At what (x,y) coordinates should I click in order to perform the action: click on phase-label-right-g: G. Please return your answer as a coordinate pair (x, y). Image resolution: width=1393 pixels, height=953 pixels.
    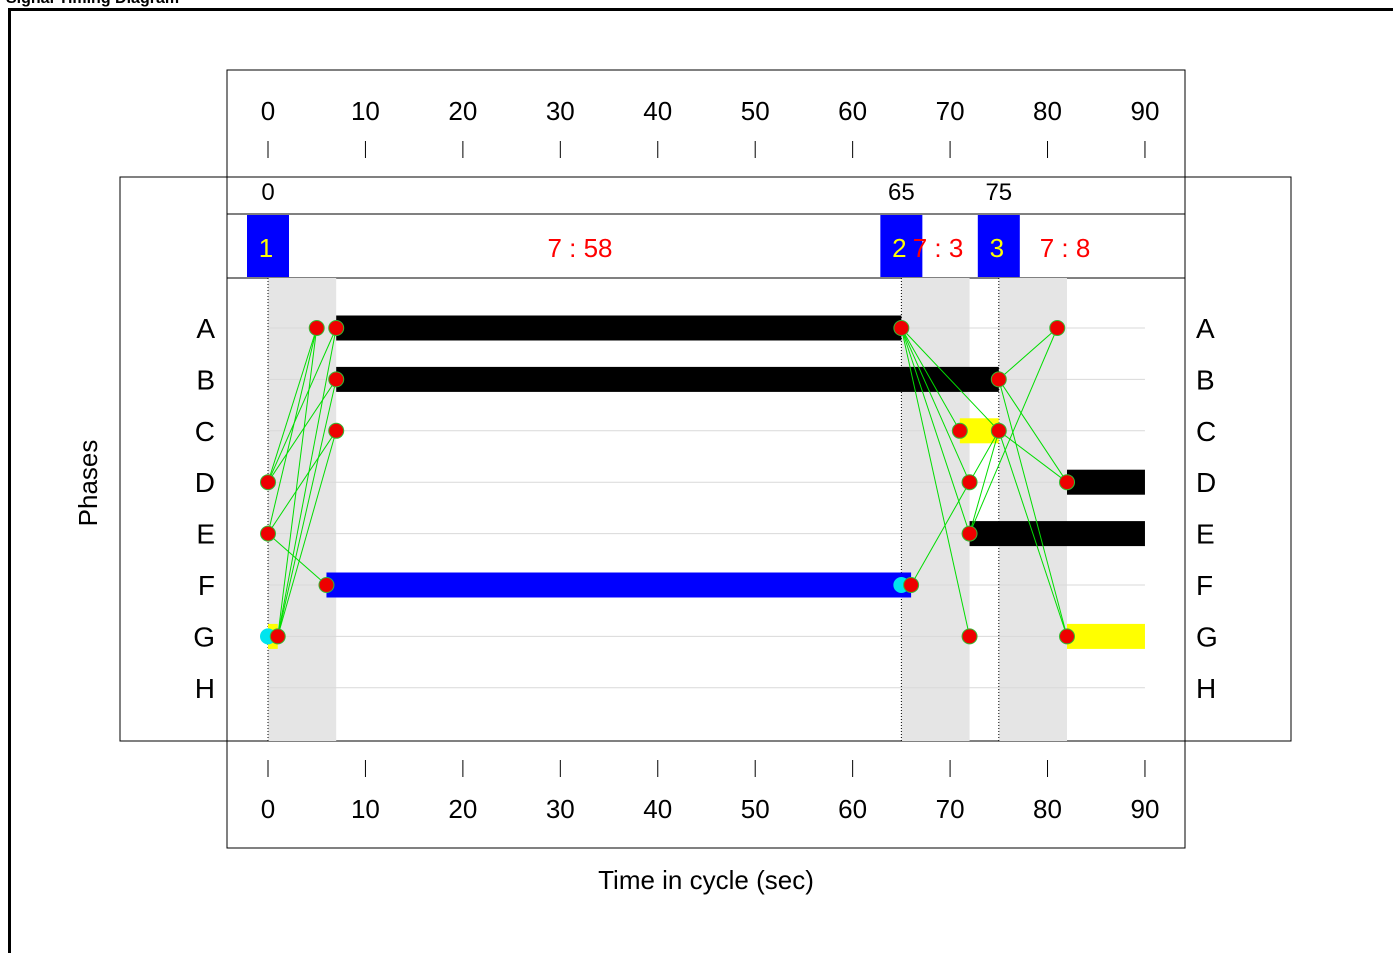
    Looking at the image, I should click on (1207, 636).